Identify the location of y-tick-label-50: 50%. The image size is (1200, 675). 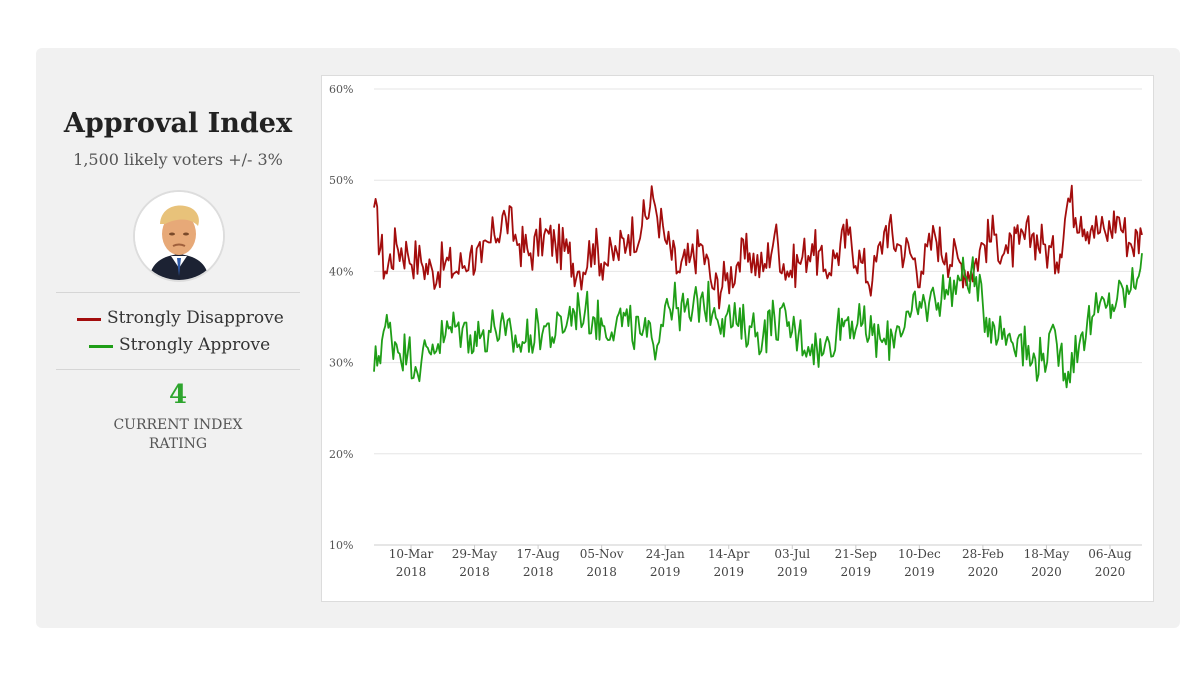
(341, 180).